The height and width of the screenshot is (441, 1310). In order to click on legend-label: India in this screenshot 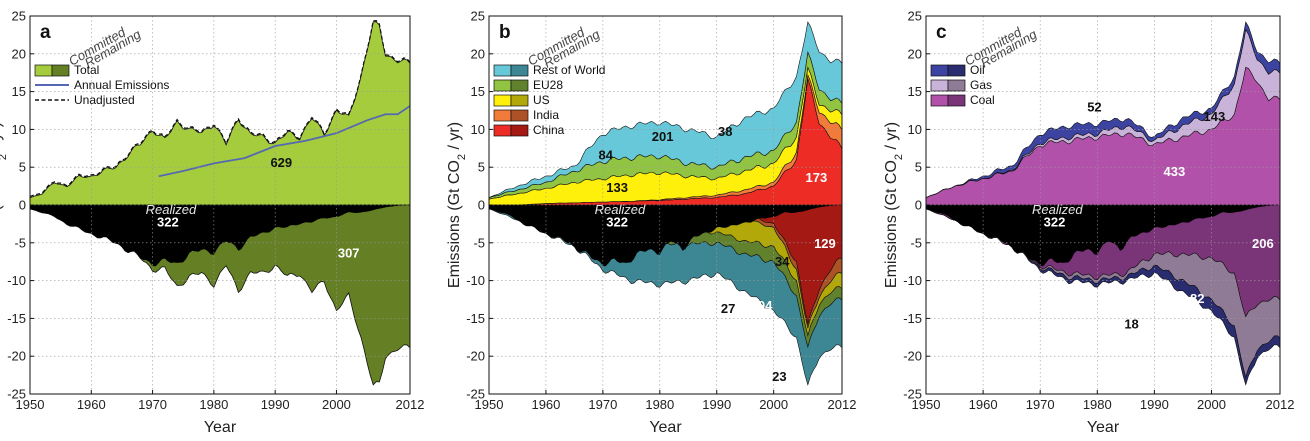, I will do `click(546, 115)`.